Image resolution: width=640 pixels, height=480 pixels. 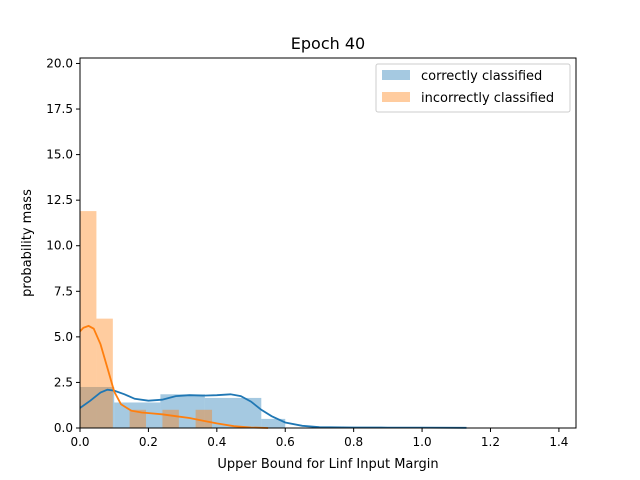 I want to click on legend-label-correct: correctly classified, so click(x=481, y=76).